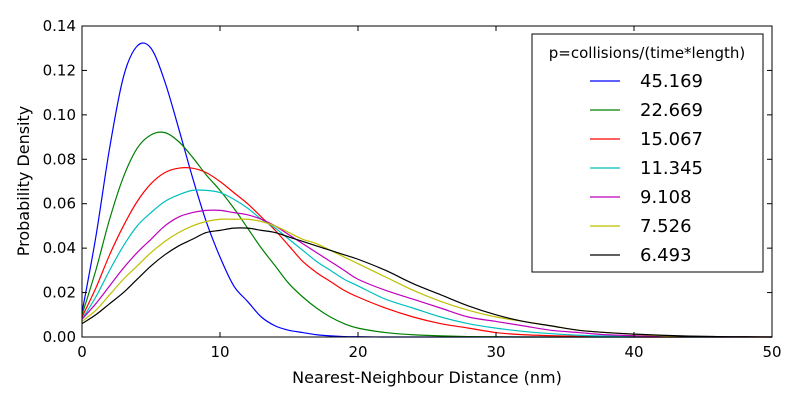 The width and height of the screenshot is (800, 400). Describe the element at coordinates (59, 70) in the screenshot. I see `y-tick-label: 0.12` at that location.